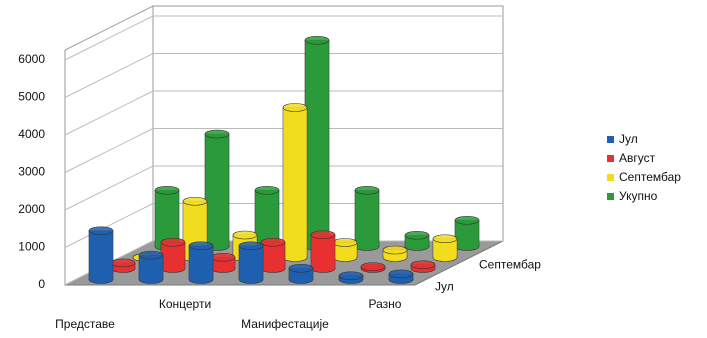 Image resolution: width=707 pixels, height=338 pixels. What do you see at coordinates (85, 324) in the screenshot?
I see `x-tick-label: Представе` at bounding box center [85, 324].